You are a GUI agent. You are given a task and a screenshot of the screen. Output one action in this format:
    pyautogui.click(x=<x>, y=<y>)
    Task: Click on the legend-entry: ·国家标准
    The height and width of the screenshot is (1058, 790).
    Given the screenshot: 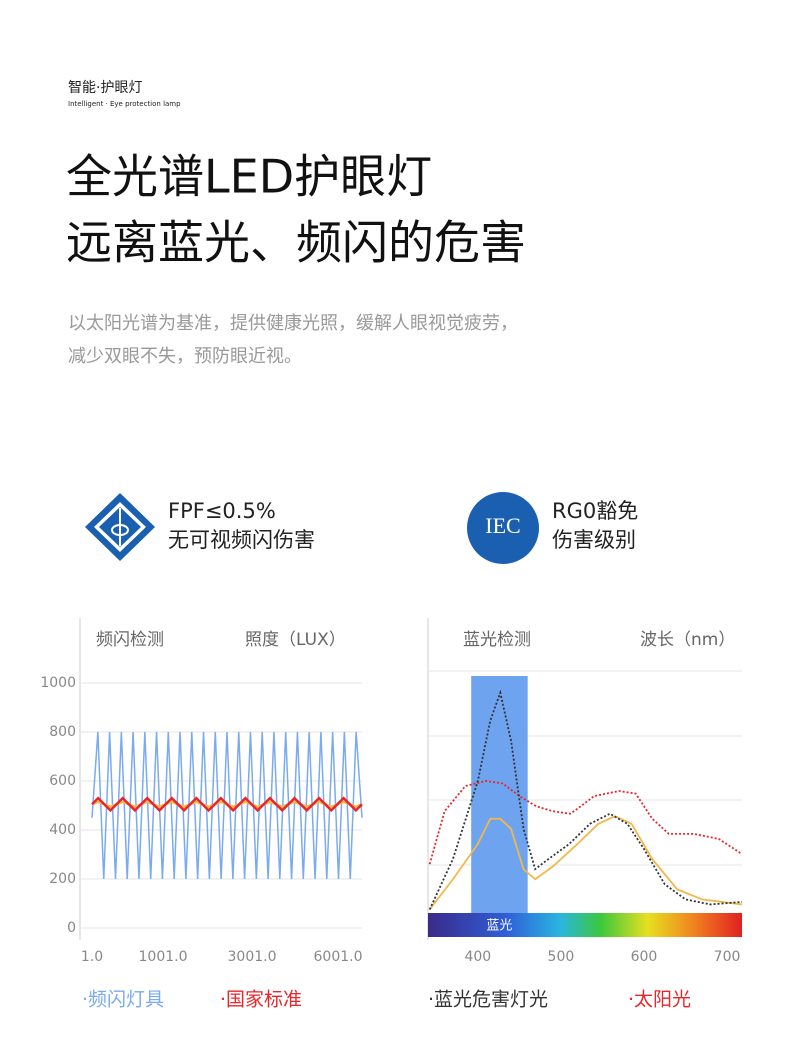 What is the action you would take?
    pyautogui.click(x=261, y=1000)
    